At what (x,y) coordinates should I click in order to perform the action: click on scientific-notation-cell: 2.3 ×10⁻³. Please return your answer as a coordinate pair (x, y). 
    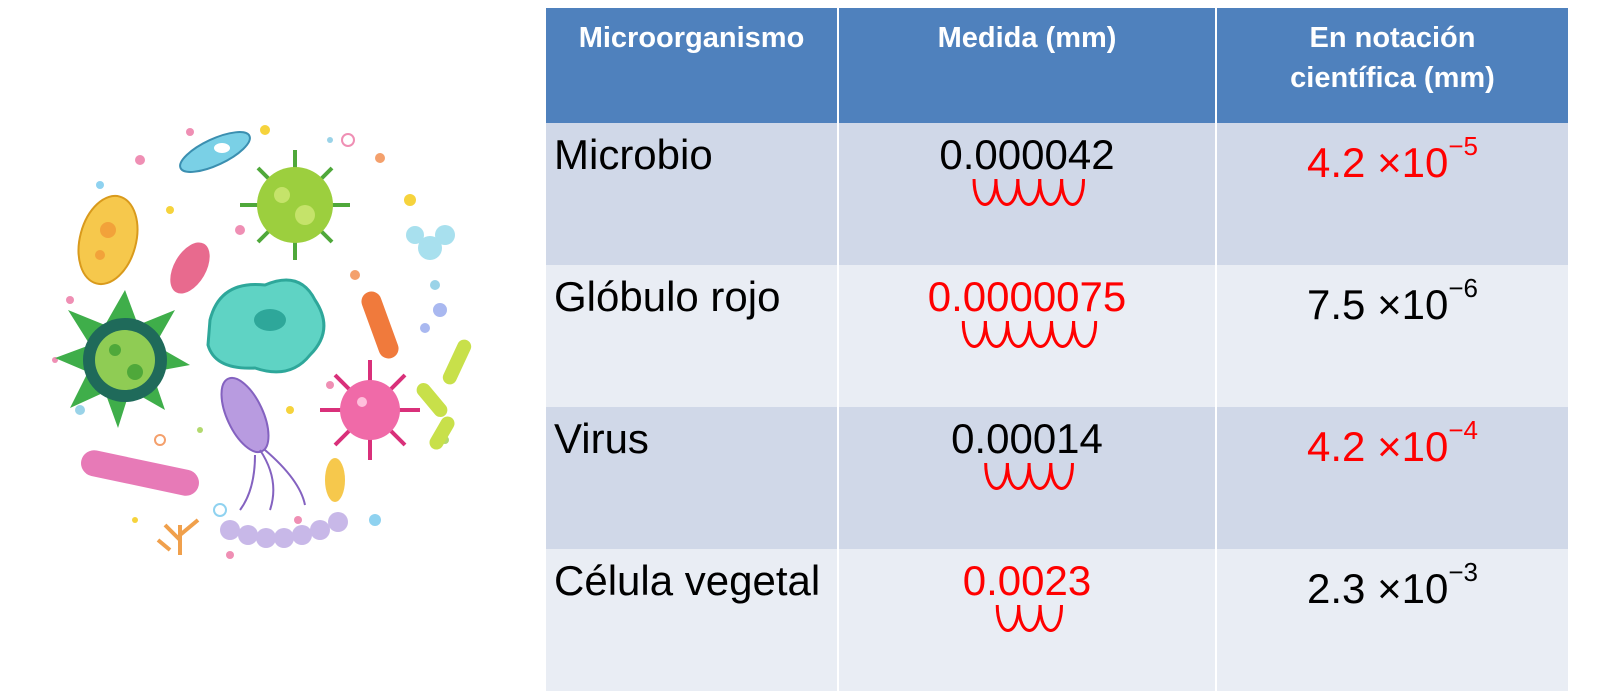
    Looking at the image, I should click on (1392, 620).